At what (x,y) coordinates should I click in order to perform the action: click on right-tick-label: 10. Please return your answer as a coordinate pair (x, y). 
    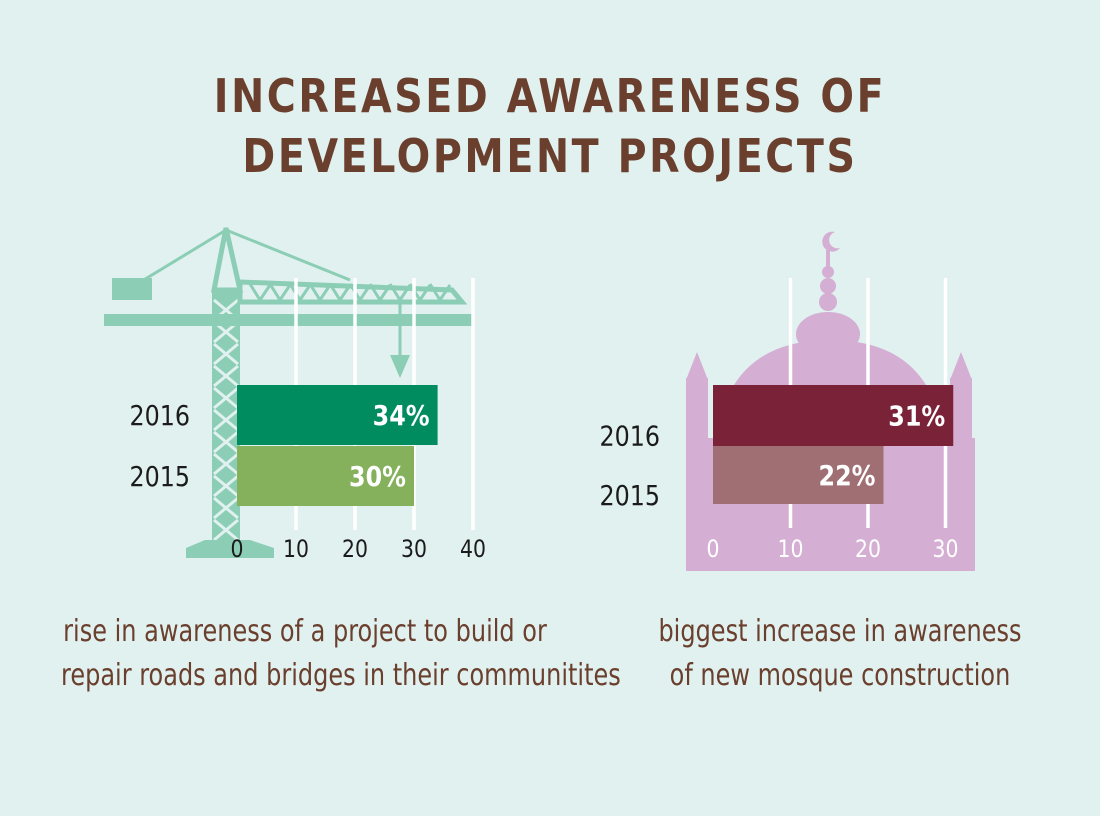
    Looking at the image, I should click on (791, 549).